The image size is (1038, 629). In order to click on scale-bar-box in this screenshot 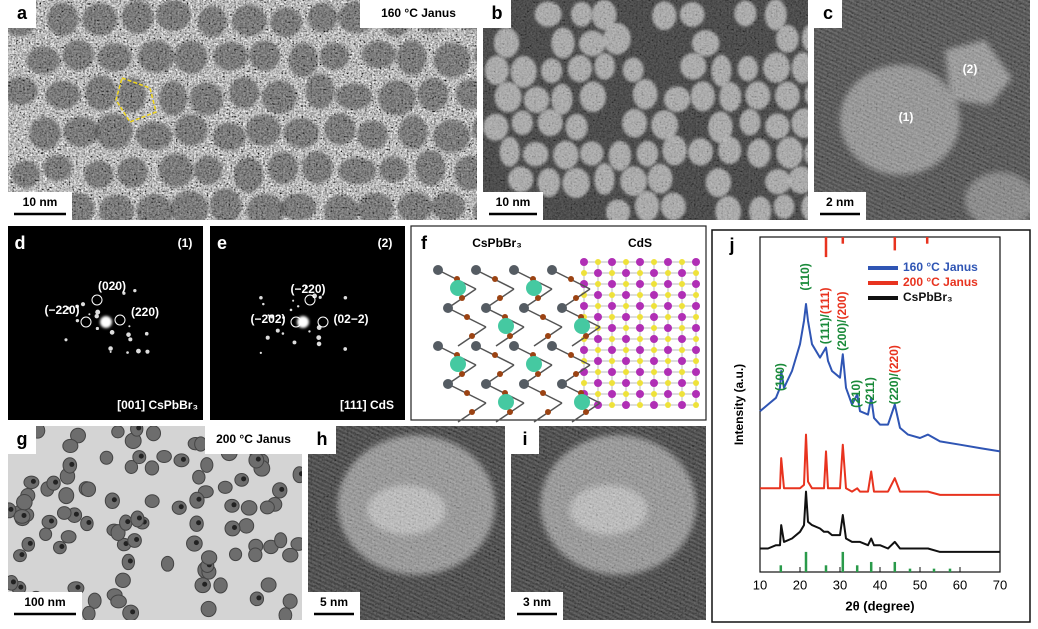, I will do `click(45, 606)`.